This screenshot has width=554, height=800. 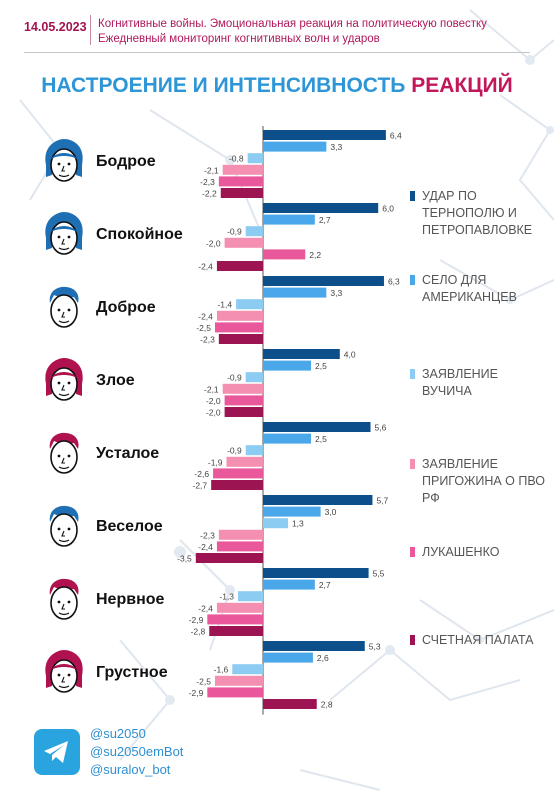 What do you see at coordinates (205, 547) in the screenshot?
I see `value-label-5-4: -2,4` at bounding box center [205, 547].